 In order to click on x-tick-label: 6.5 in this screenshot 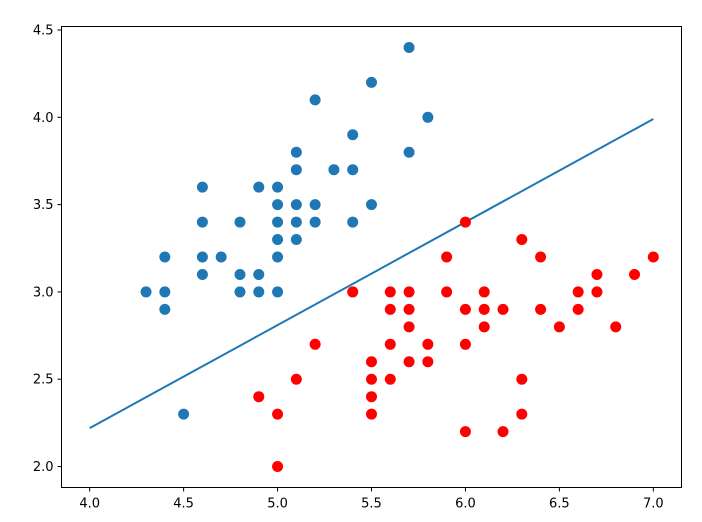, I will do `click(559, 504)`.